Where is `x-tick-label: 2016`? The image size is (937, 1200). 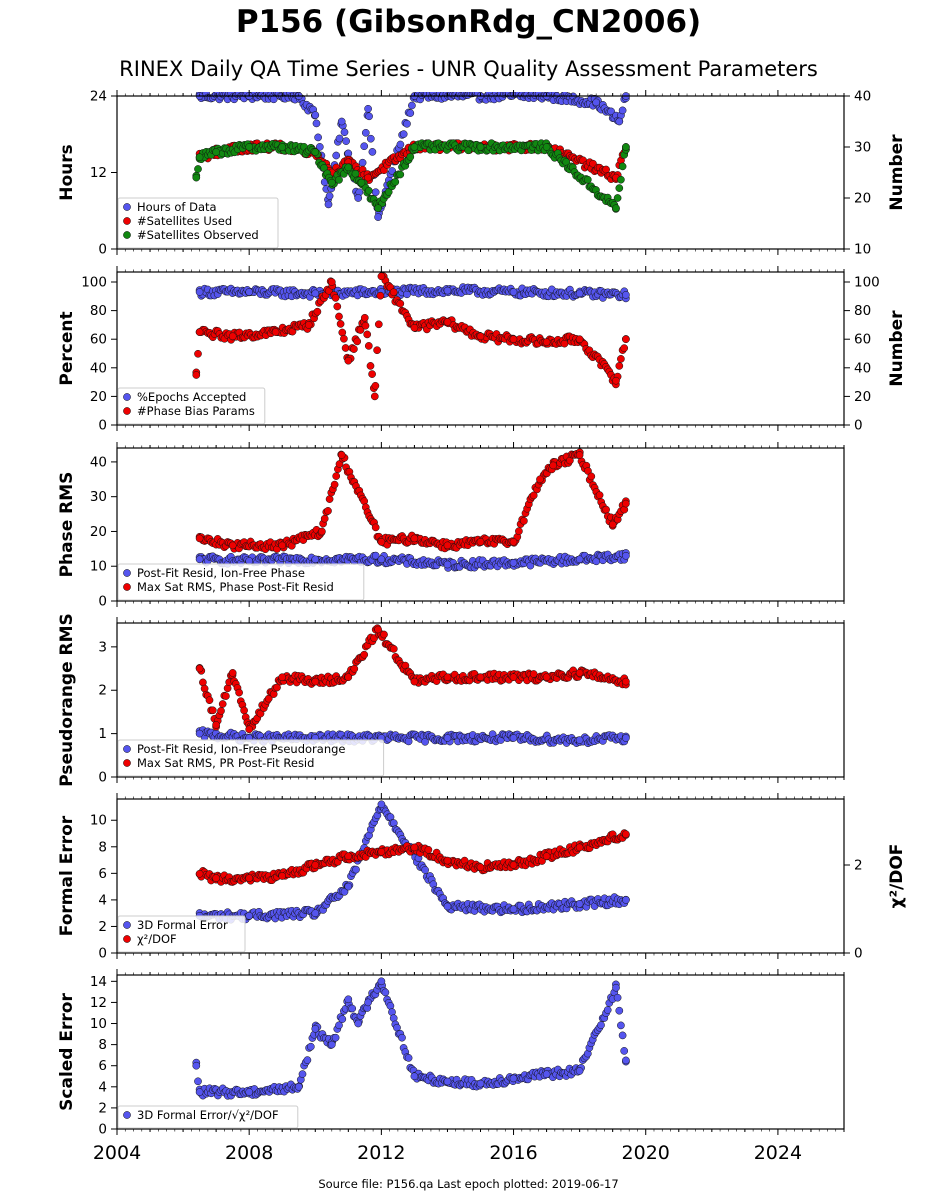 x-tick-label: 2016 is located at coordinates (513, 1153).